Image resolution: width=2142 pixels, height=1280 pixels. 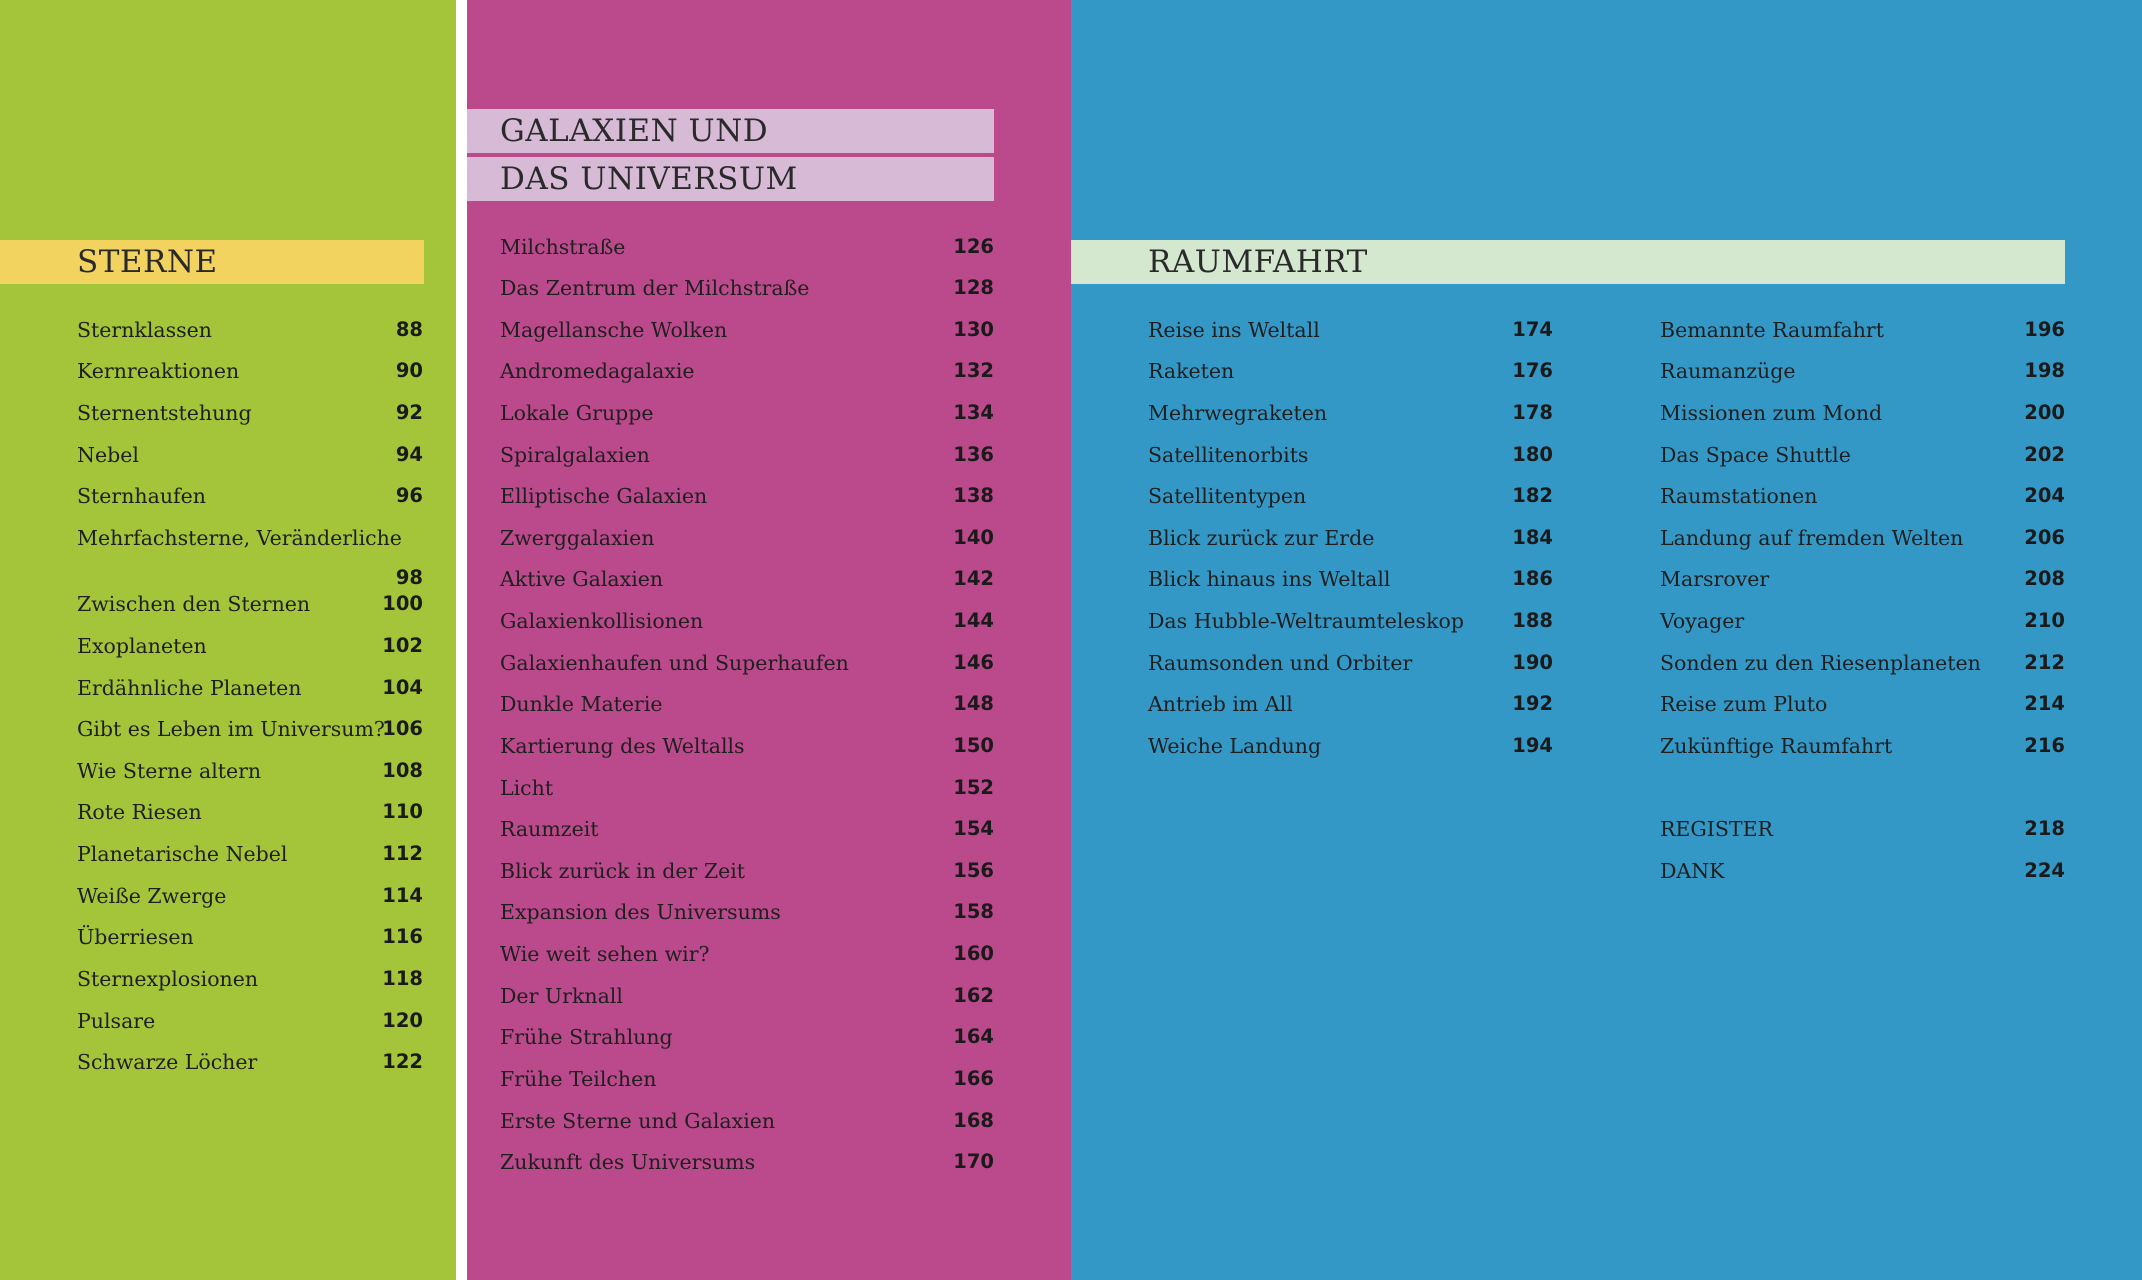 I want to click on toc-entry: Zwischen den Sternen 100, so click(x=250, y=604).